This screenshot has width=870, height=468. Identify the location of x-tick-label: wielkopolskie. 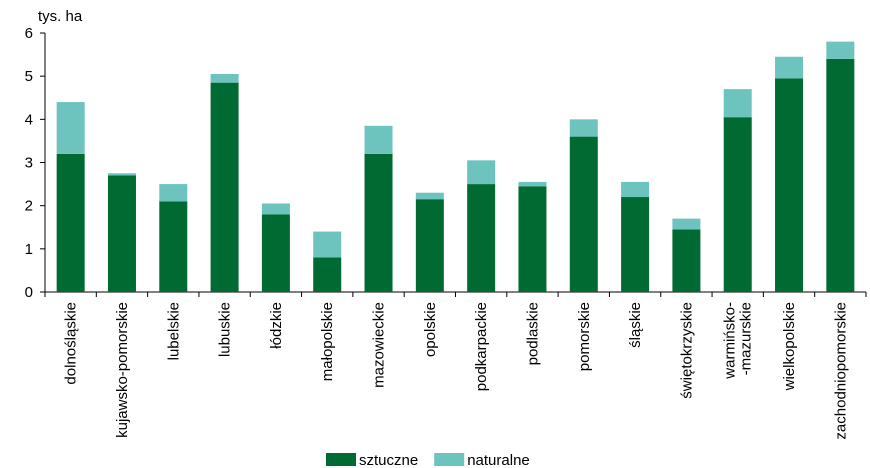
(789, 346).